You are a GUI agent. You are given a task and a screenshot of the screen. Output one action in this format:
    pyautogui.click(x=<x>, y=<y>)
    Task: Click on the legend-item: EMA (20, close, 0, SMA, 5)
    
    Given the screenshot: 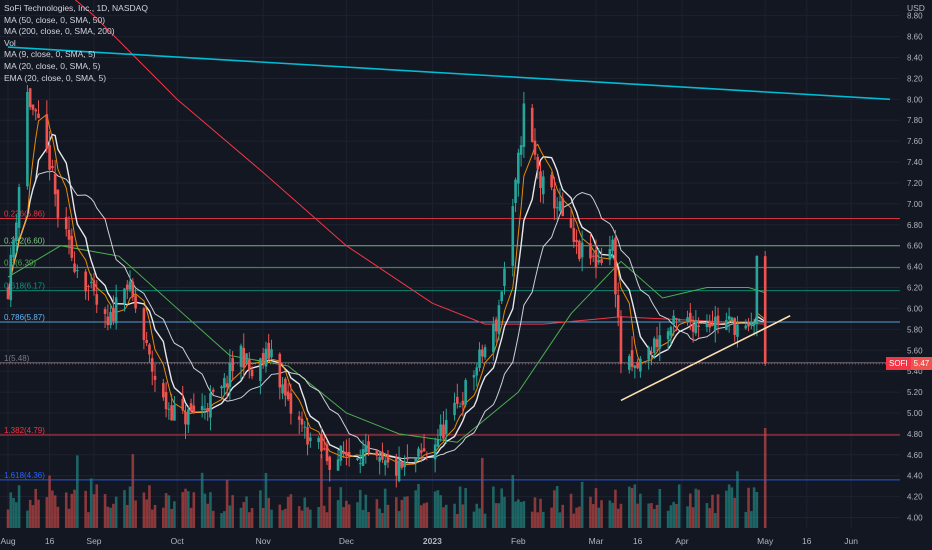 What is the action you would take?
    pyautogui.click(x=55, y=77)
    